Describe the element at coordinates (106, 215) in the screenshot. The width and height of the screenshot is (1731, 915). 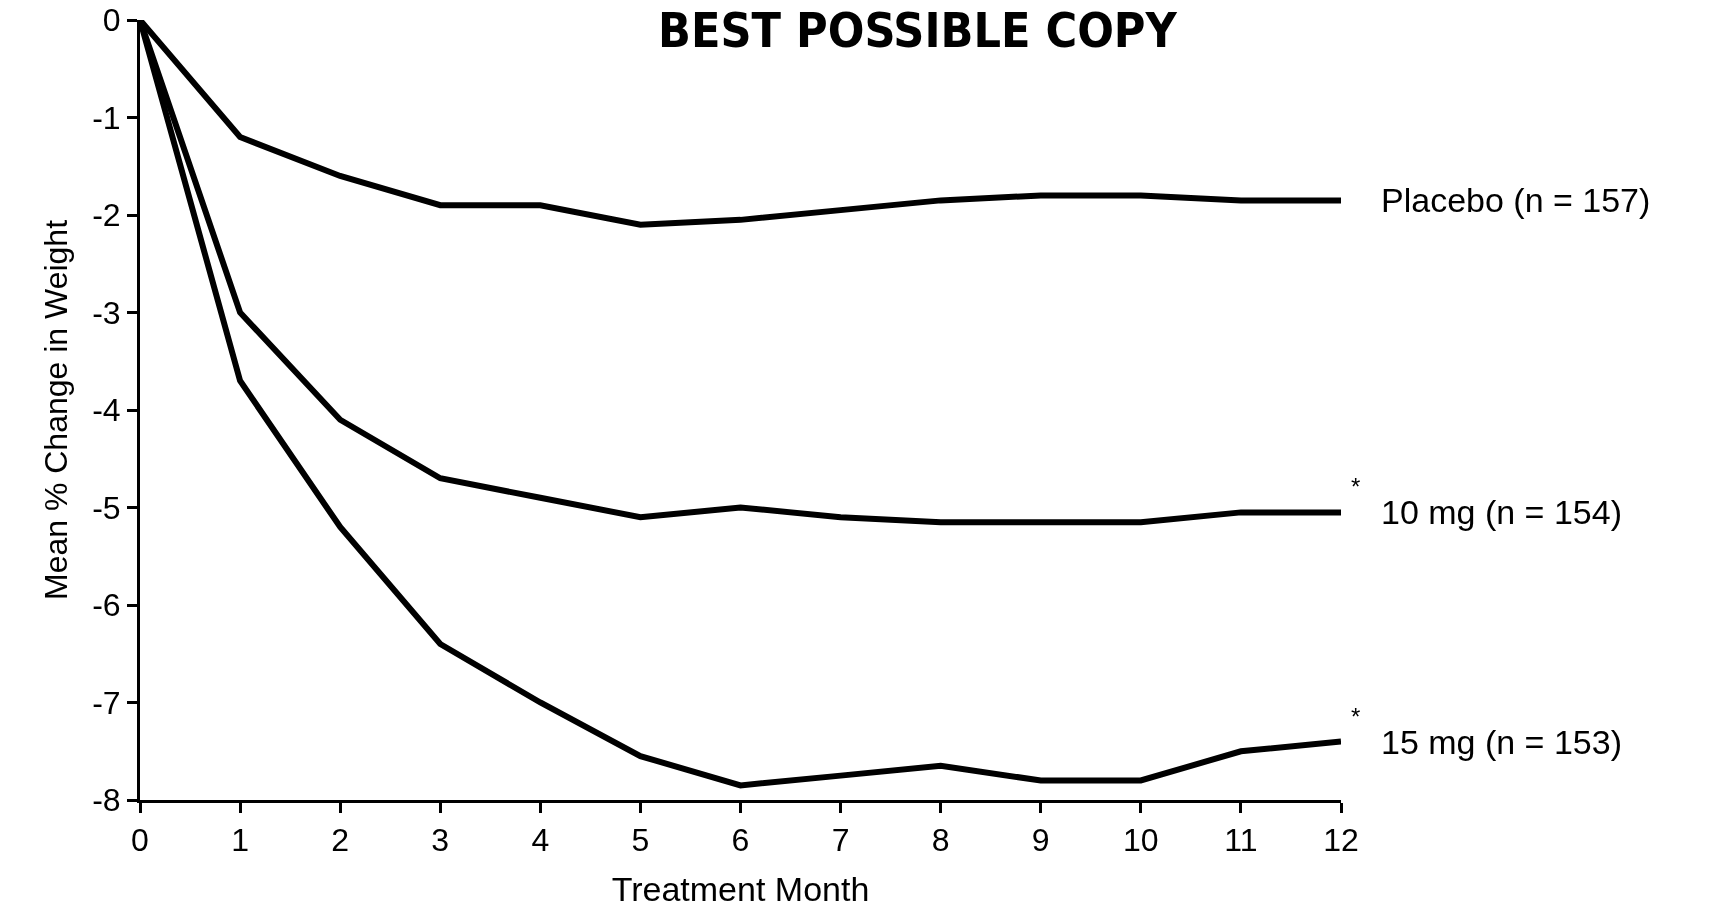
I see `y-tick-label: -2` at that location.